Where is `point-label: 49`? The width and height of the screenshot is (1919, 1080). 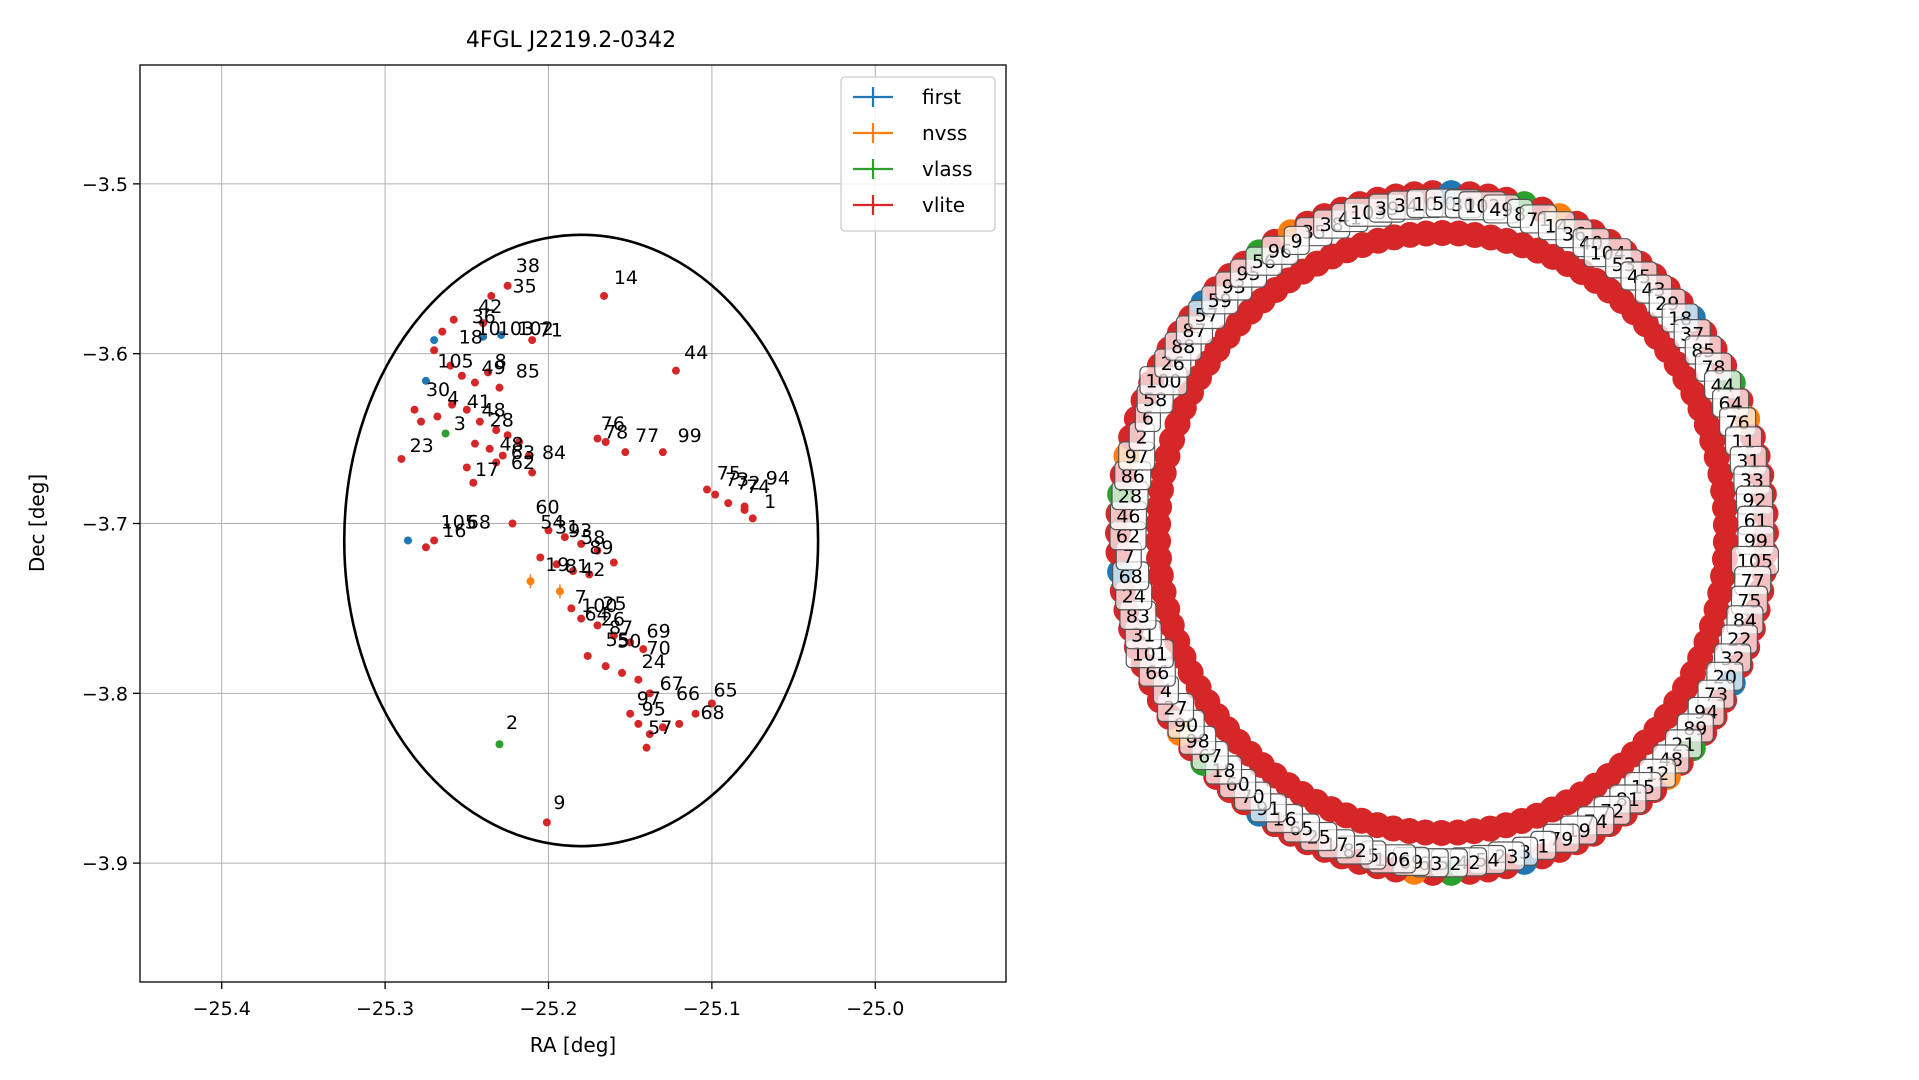 point-label: 49 is located at coordinates (493, 368).